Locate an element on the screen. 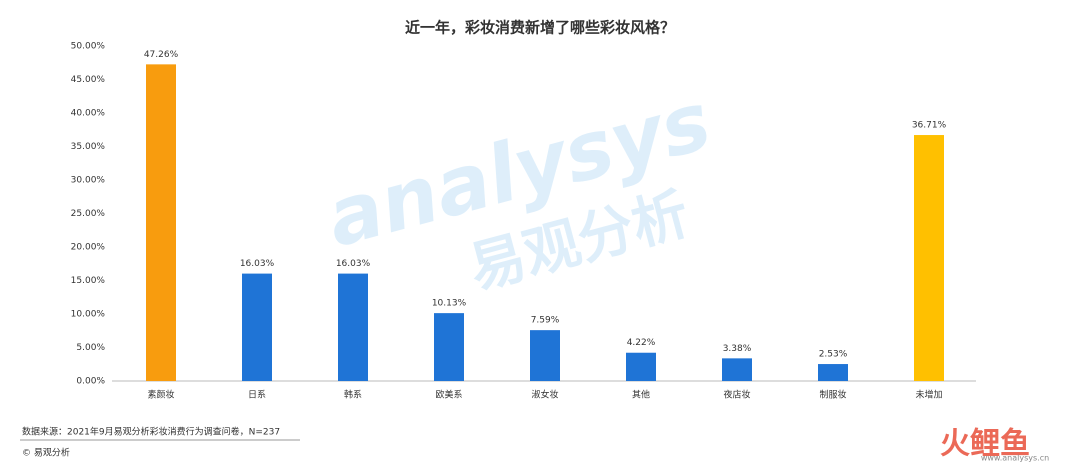 The image size is (1080, 469). value-label: 2.53% is located at coordinates (833, 355).